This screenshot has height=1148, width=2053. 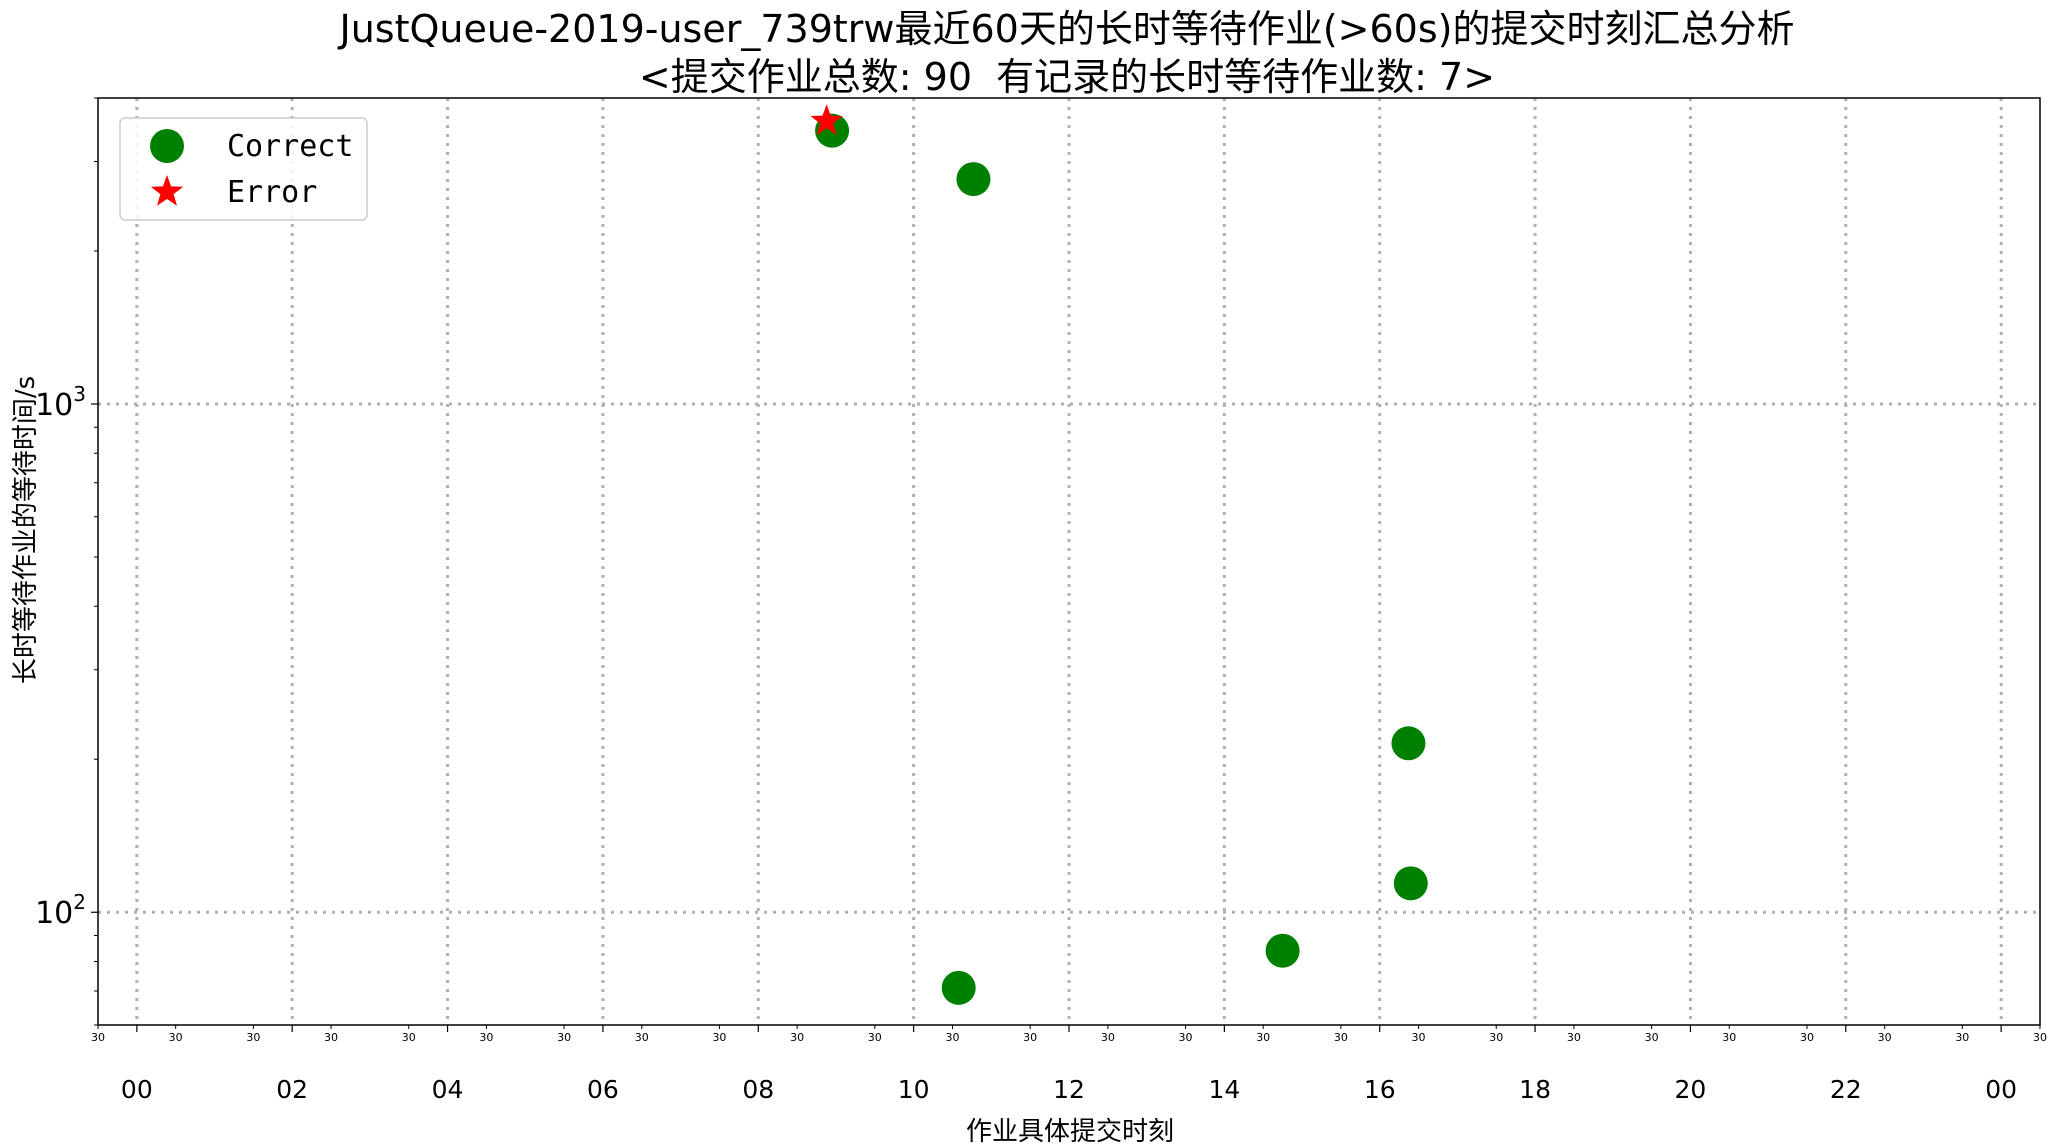 What do you see at coordinates (1846, 1089) in the screenshot?
I see `x-tick-label: 22` at bounding box center [1846, 1089].